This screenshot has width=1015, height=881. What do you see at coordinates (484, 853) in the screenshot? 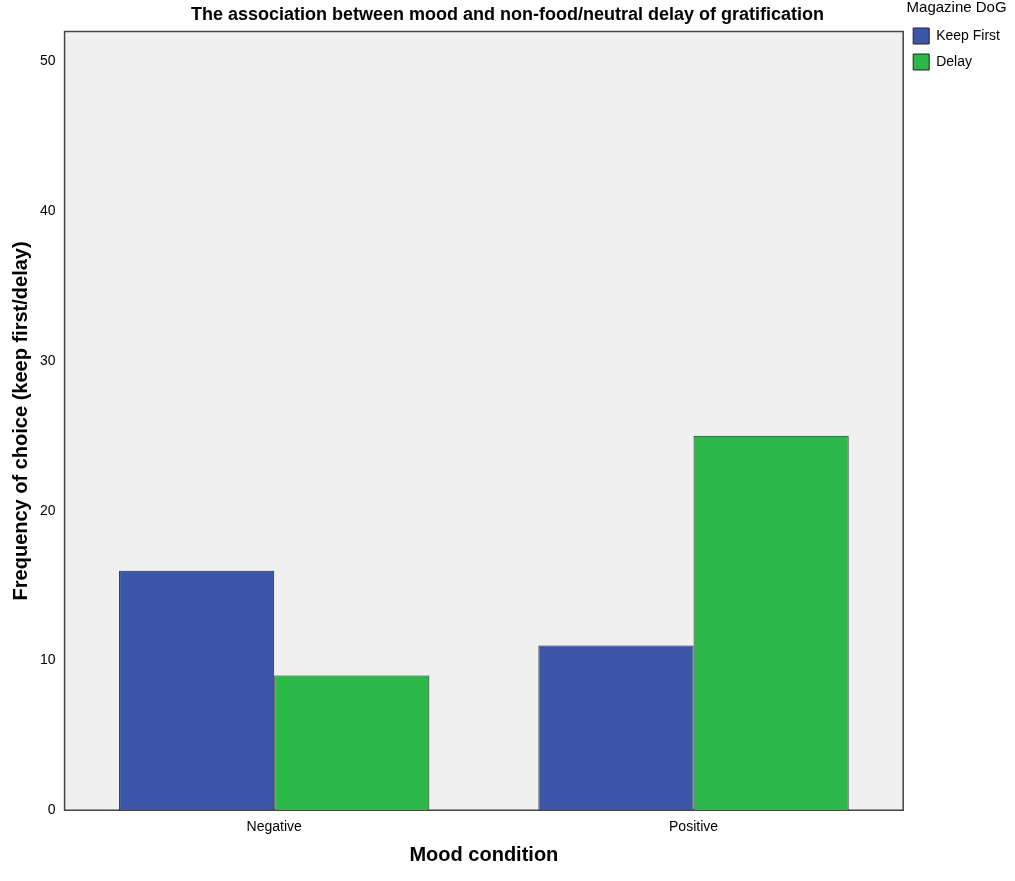
I see `x-axis-title: Mood condition` at bounding box center [484, 853].